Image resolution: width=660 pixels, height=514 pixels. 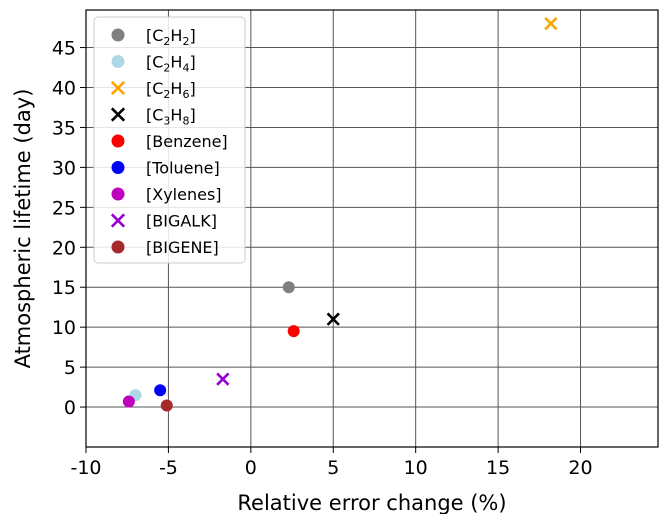 I want to click on x-tick-label: 10, so click(x=416, y=468).